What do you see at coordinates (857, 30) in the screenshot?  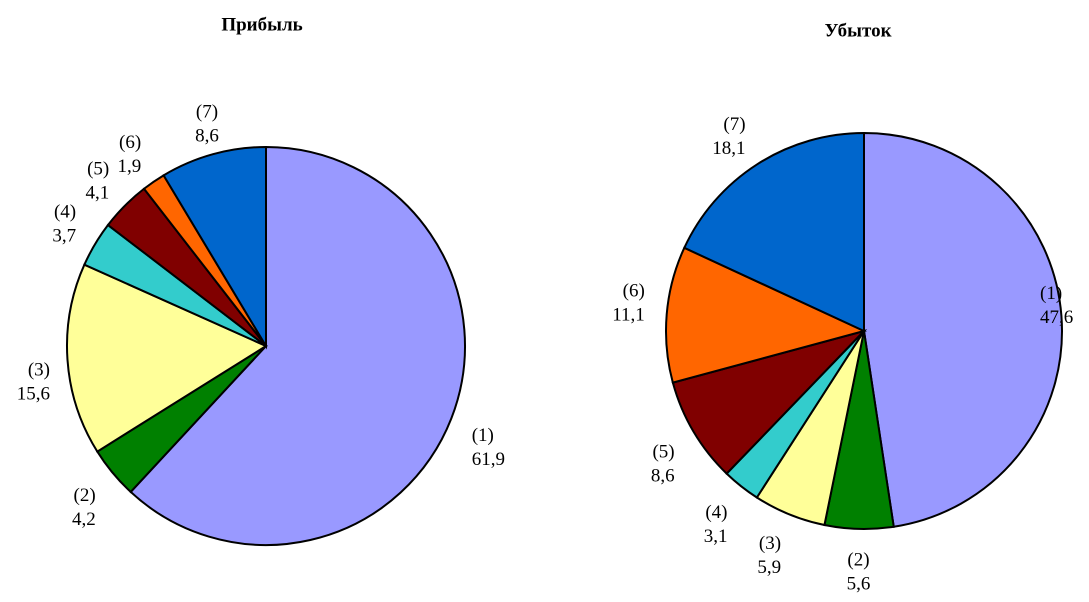 I see `chart-title: Убыток` at bounding box center [857, 30].